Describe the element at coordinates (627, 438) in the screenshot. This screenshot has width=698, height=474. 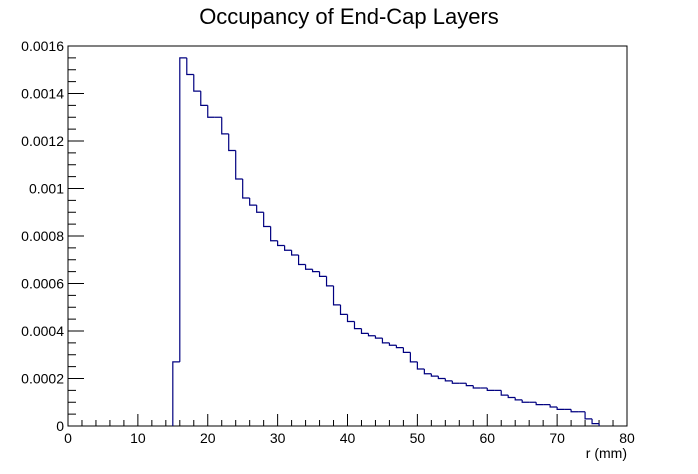
I see `x-tick-label: 80` at that location.